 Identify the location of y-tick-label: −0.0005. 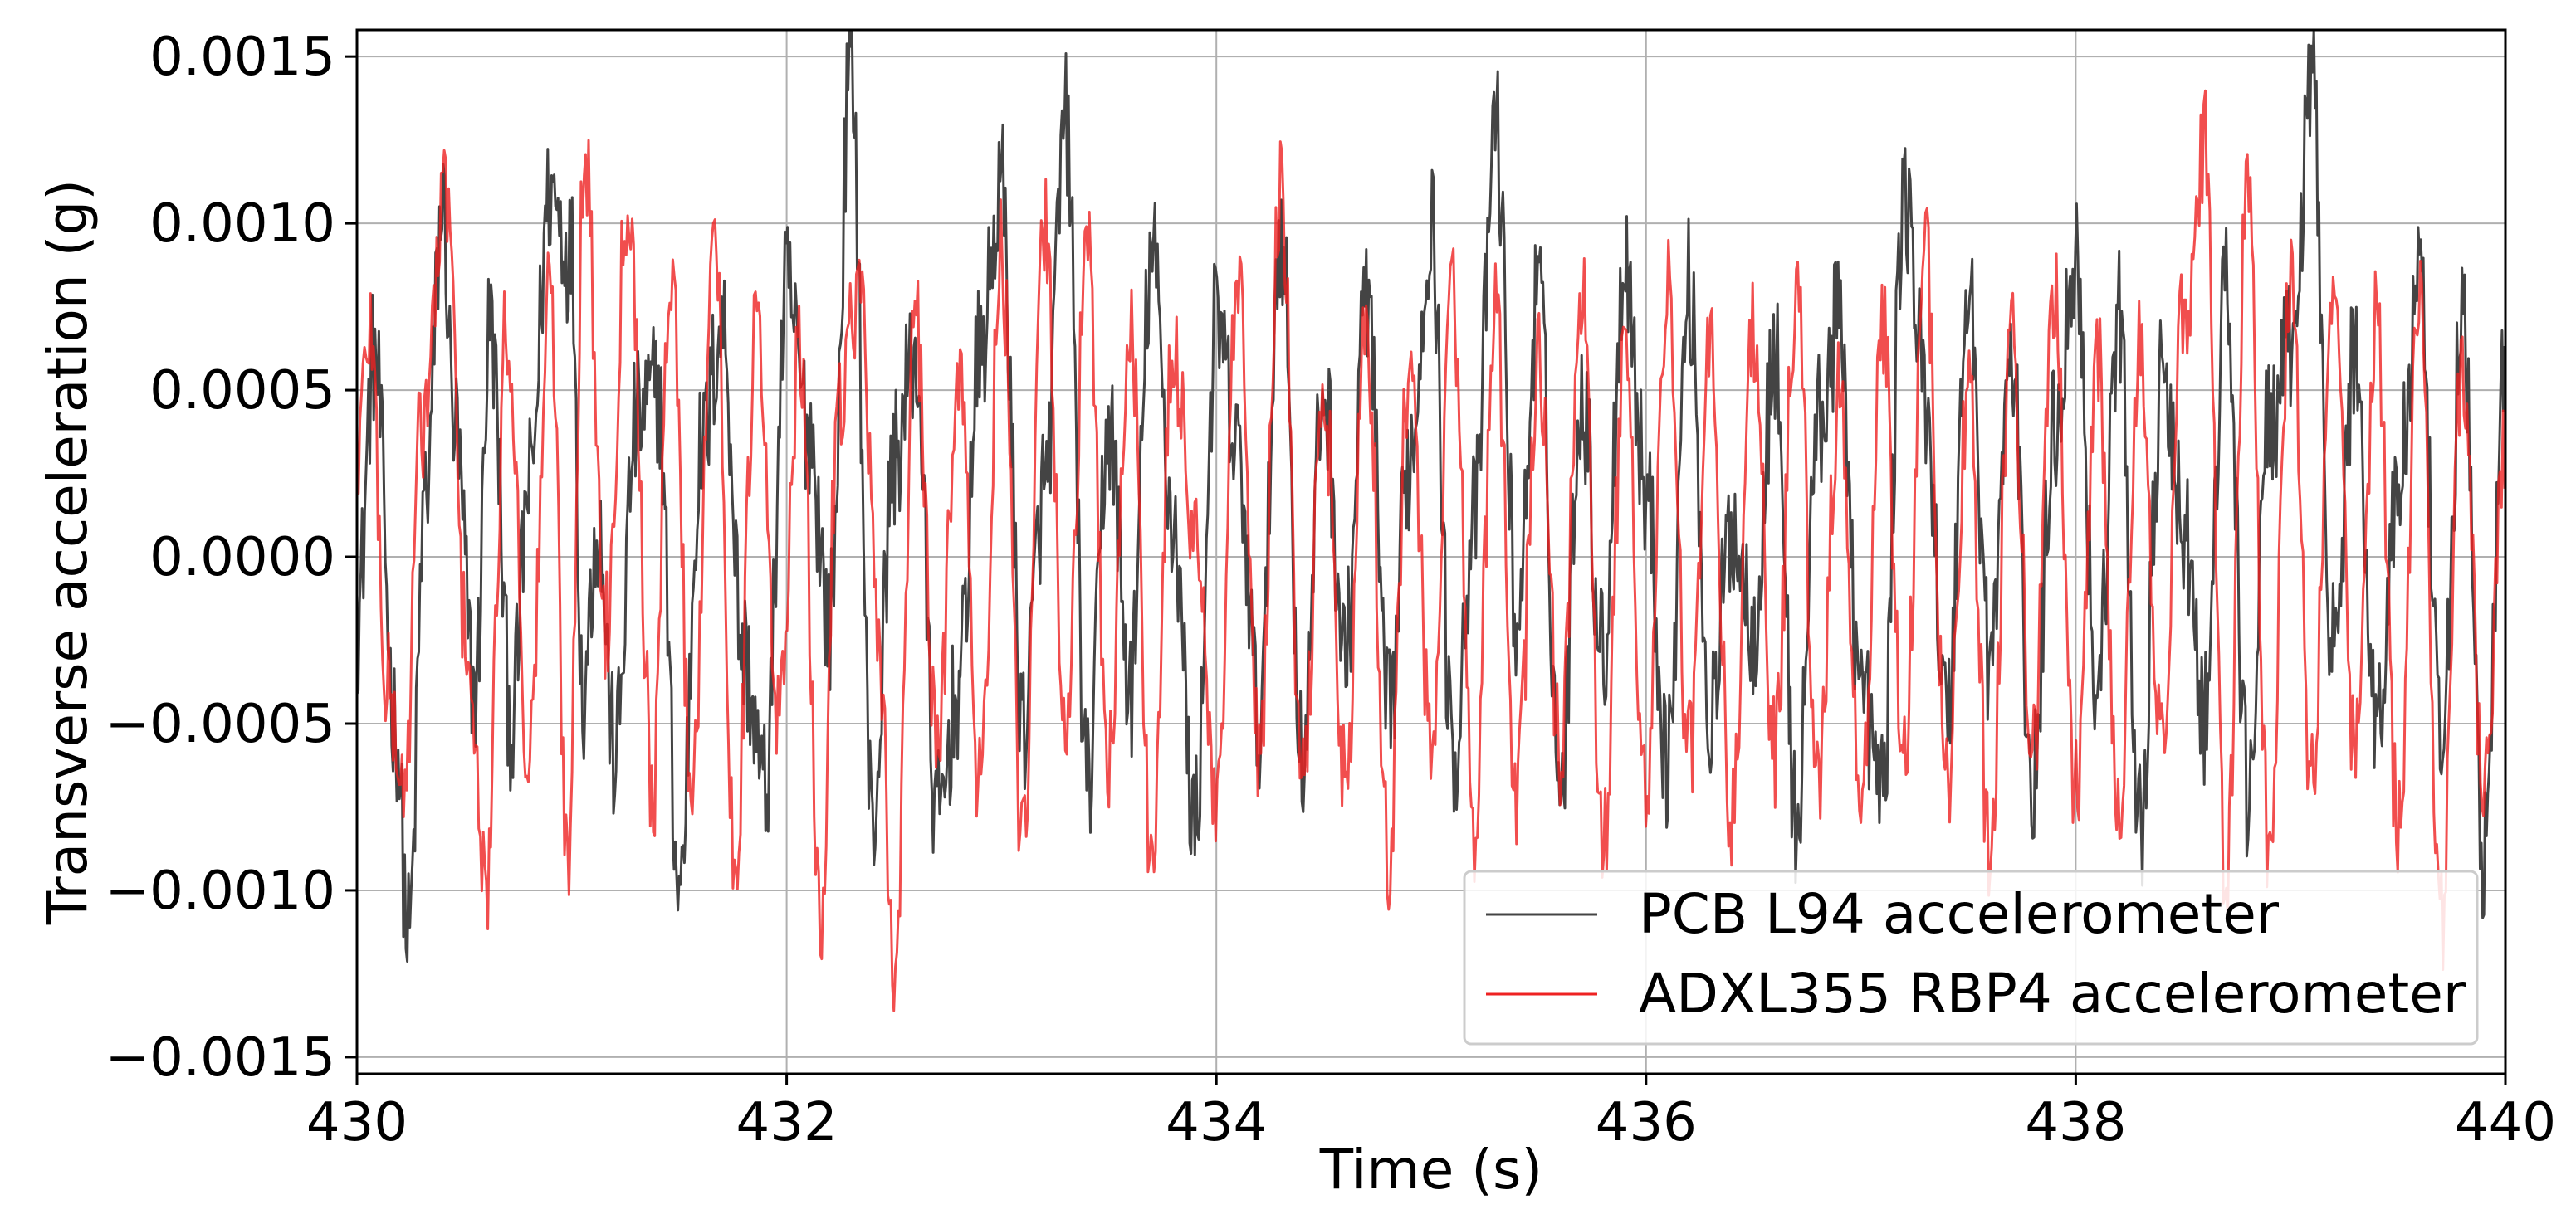
(220, 724).